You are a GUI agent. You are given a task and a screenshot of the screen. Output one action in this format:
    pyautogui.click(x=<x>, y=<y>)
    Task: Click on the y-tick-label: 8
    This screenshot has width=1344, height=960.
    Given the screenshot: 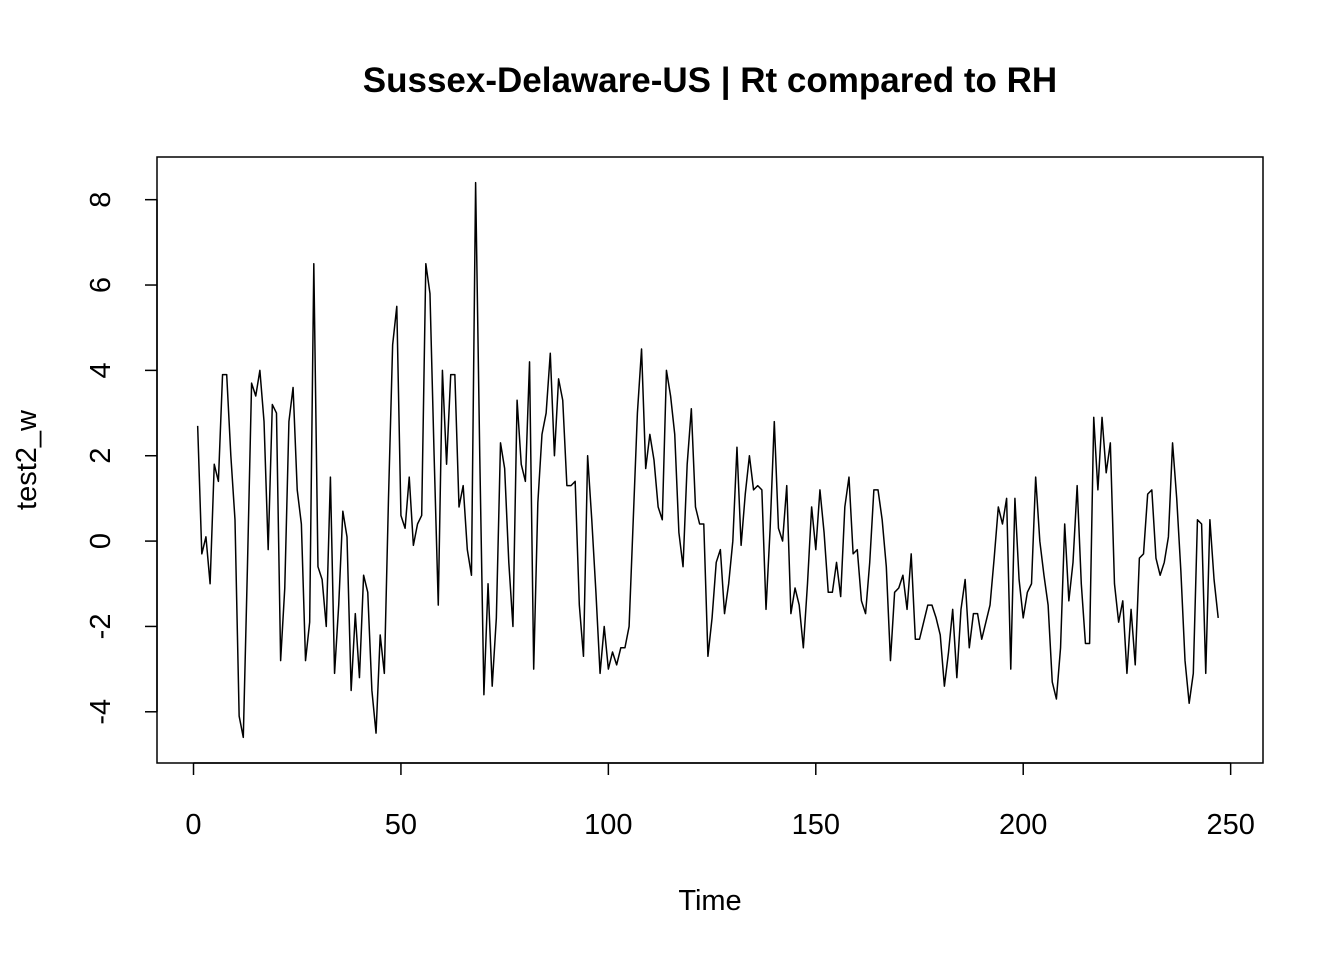 What is the action you would take?
    pyautogui.click(x=101, y=200)
    